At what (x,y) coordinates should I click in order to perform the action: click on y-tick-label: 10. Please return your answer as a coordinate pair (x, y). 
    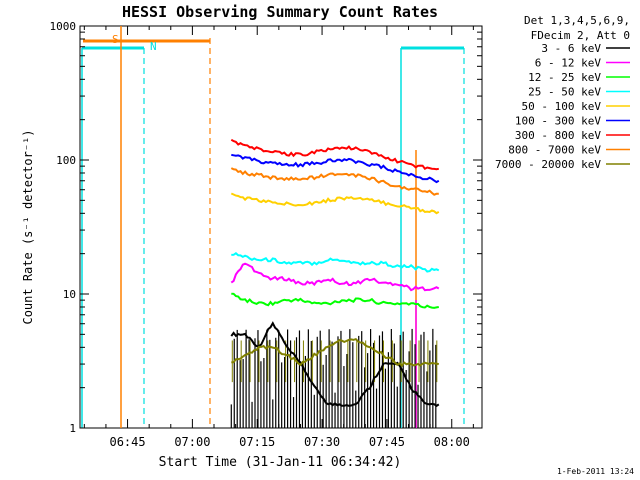
    Looking at the image, I should click on (69, 294).